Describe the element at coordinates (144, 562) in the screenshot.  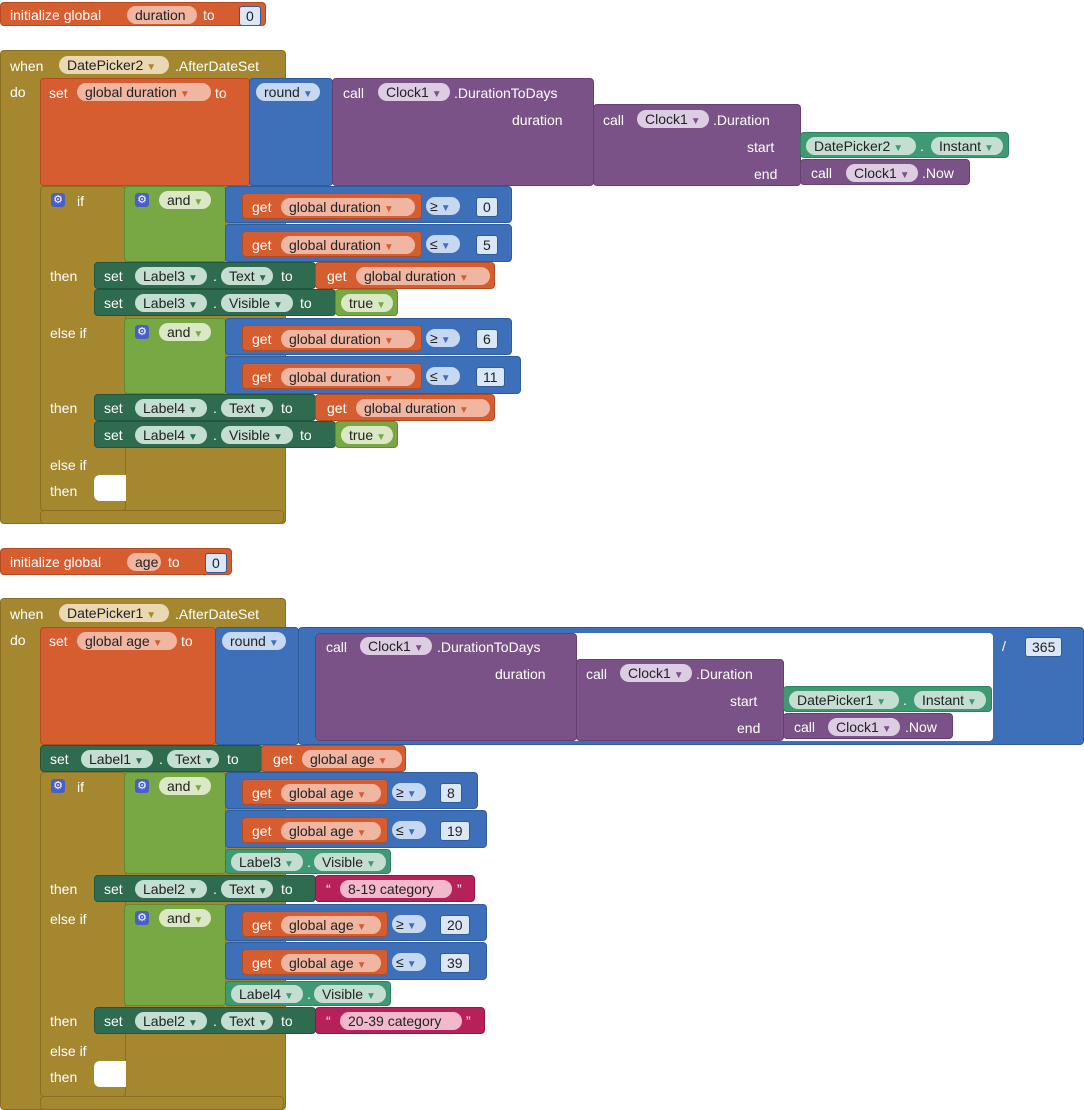
I see `variable-name-field: age` at that location.